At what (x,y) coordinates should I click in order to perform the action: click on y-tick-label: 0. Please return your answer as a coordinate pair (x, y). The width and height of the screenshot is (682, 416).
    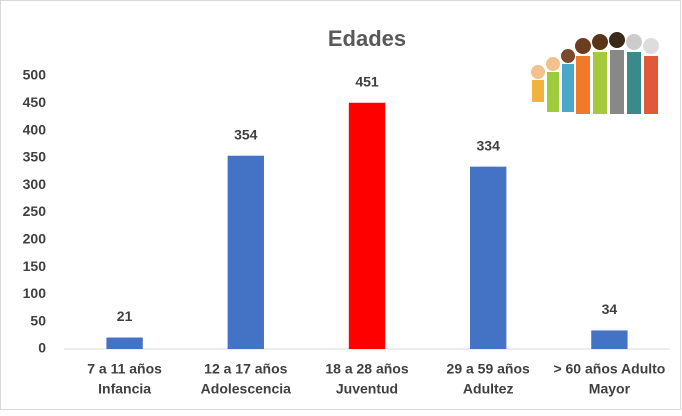
    Looking at the image, I should click on (42, 348).